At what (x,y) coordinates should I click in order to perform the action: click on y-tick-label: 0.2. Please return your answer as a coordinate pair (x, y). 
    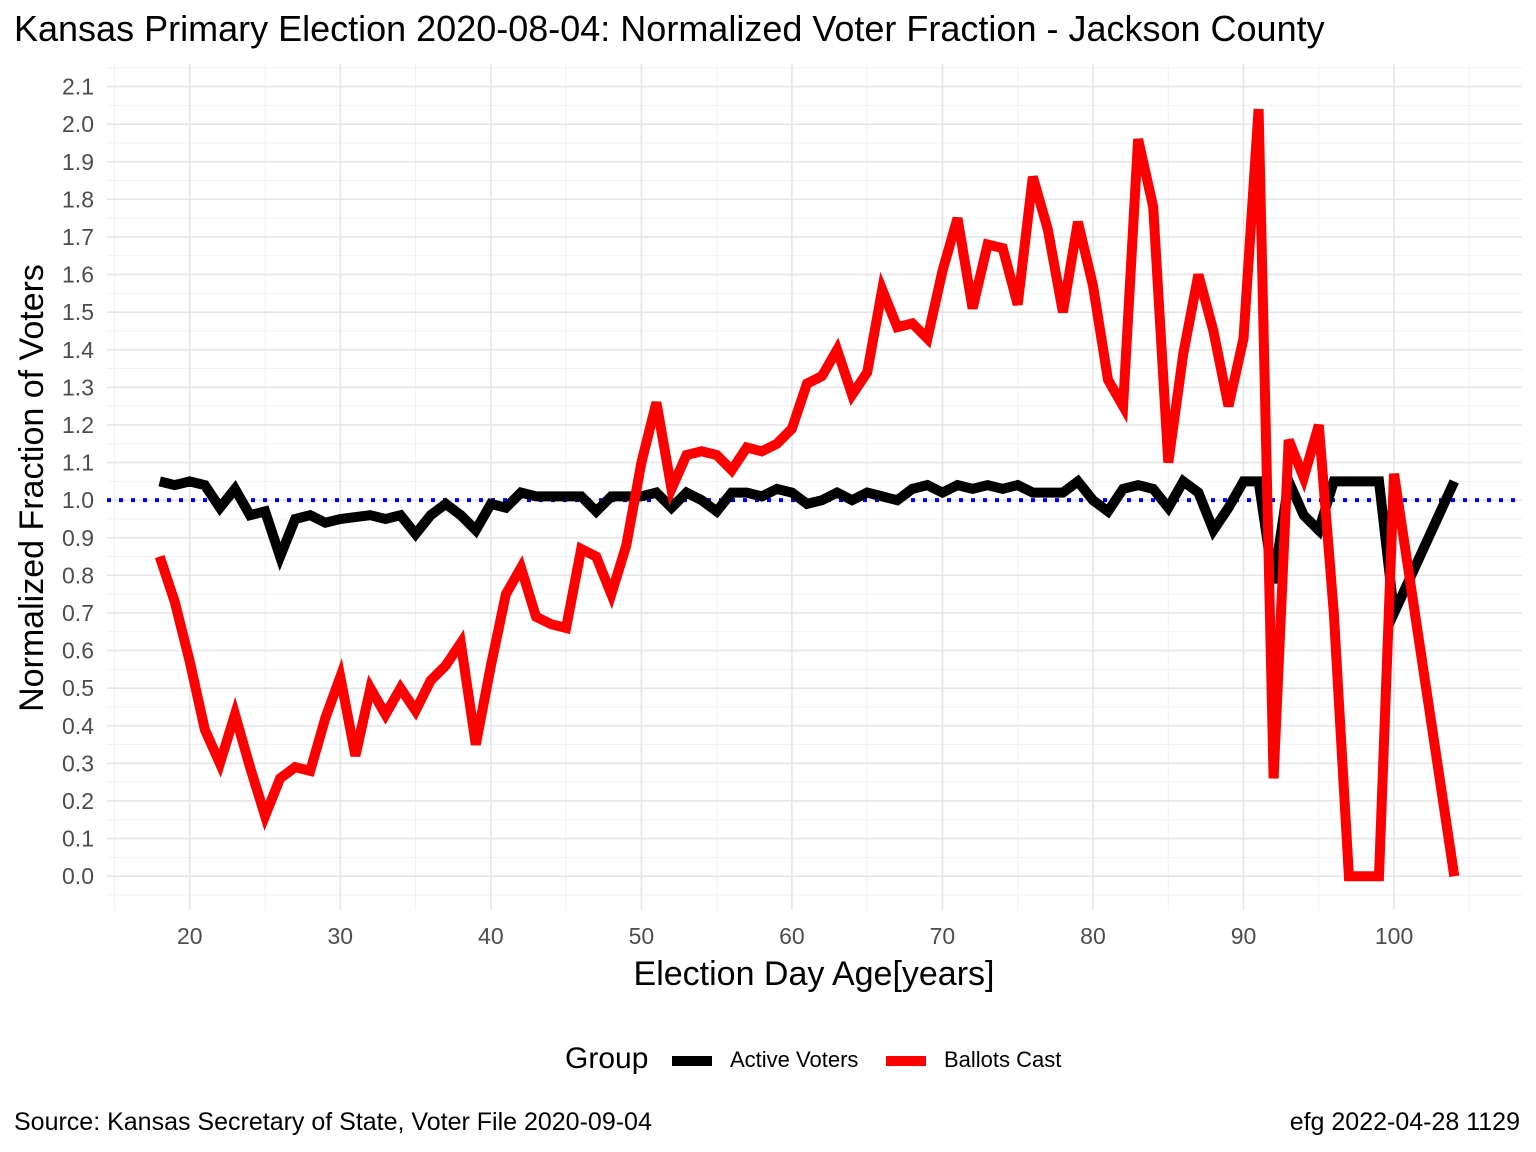
    Looking at the image, I should click on (78, 801).